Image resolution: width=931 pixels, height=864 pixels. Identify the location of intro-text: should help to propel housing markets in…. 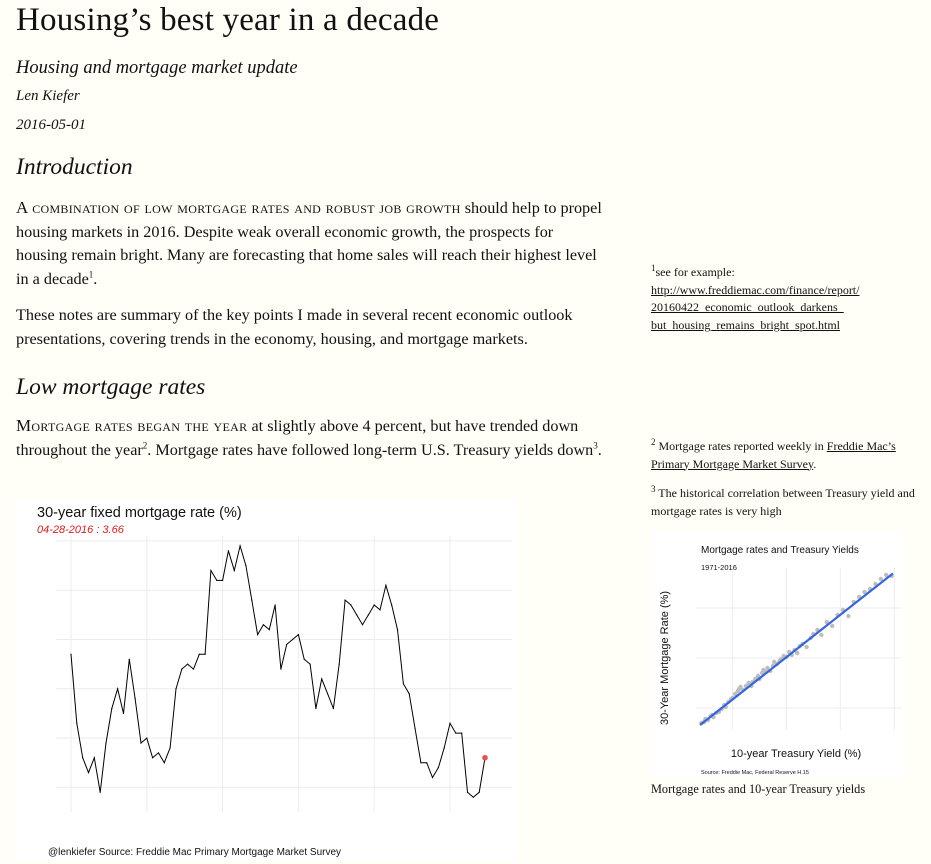
(309, 243).